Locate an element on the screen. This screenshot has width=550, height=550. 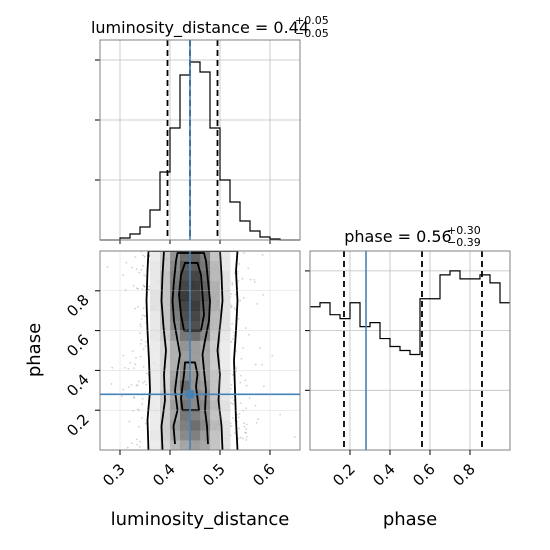
truth-marker is located at coordinates (190, 394).